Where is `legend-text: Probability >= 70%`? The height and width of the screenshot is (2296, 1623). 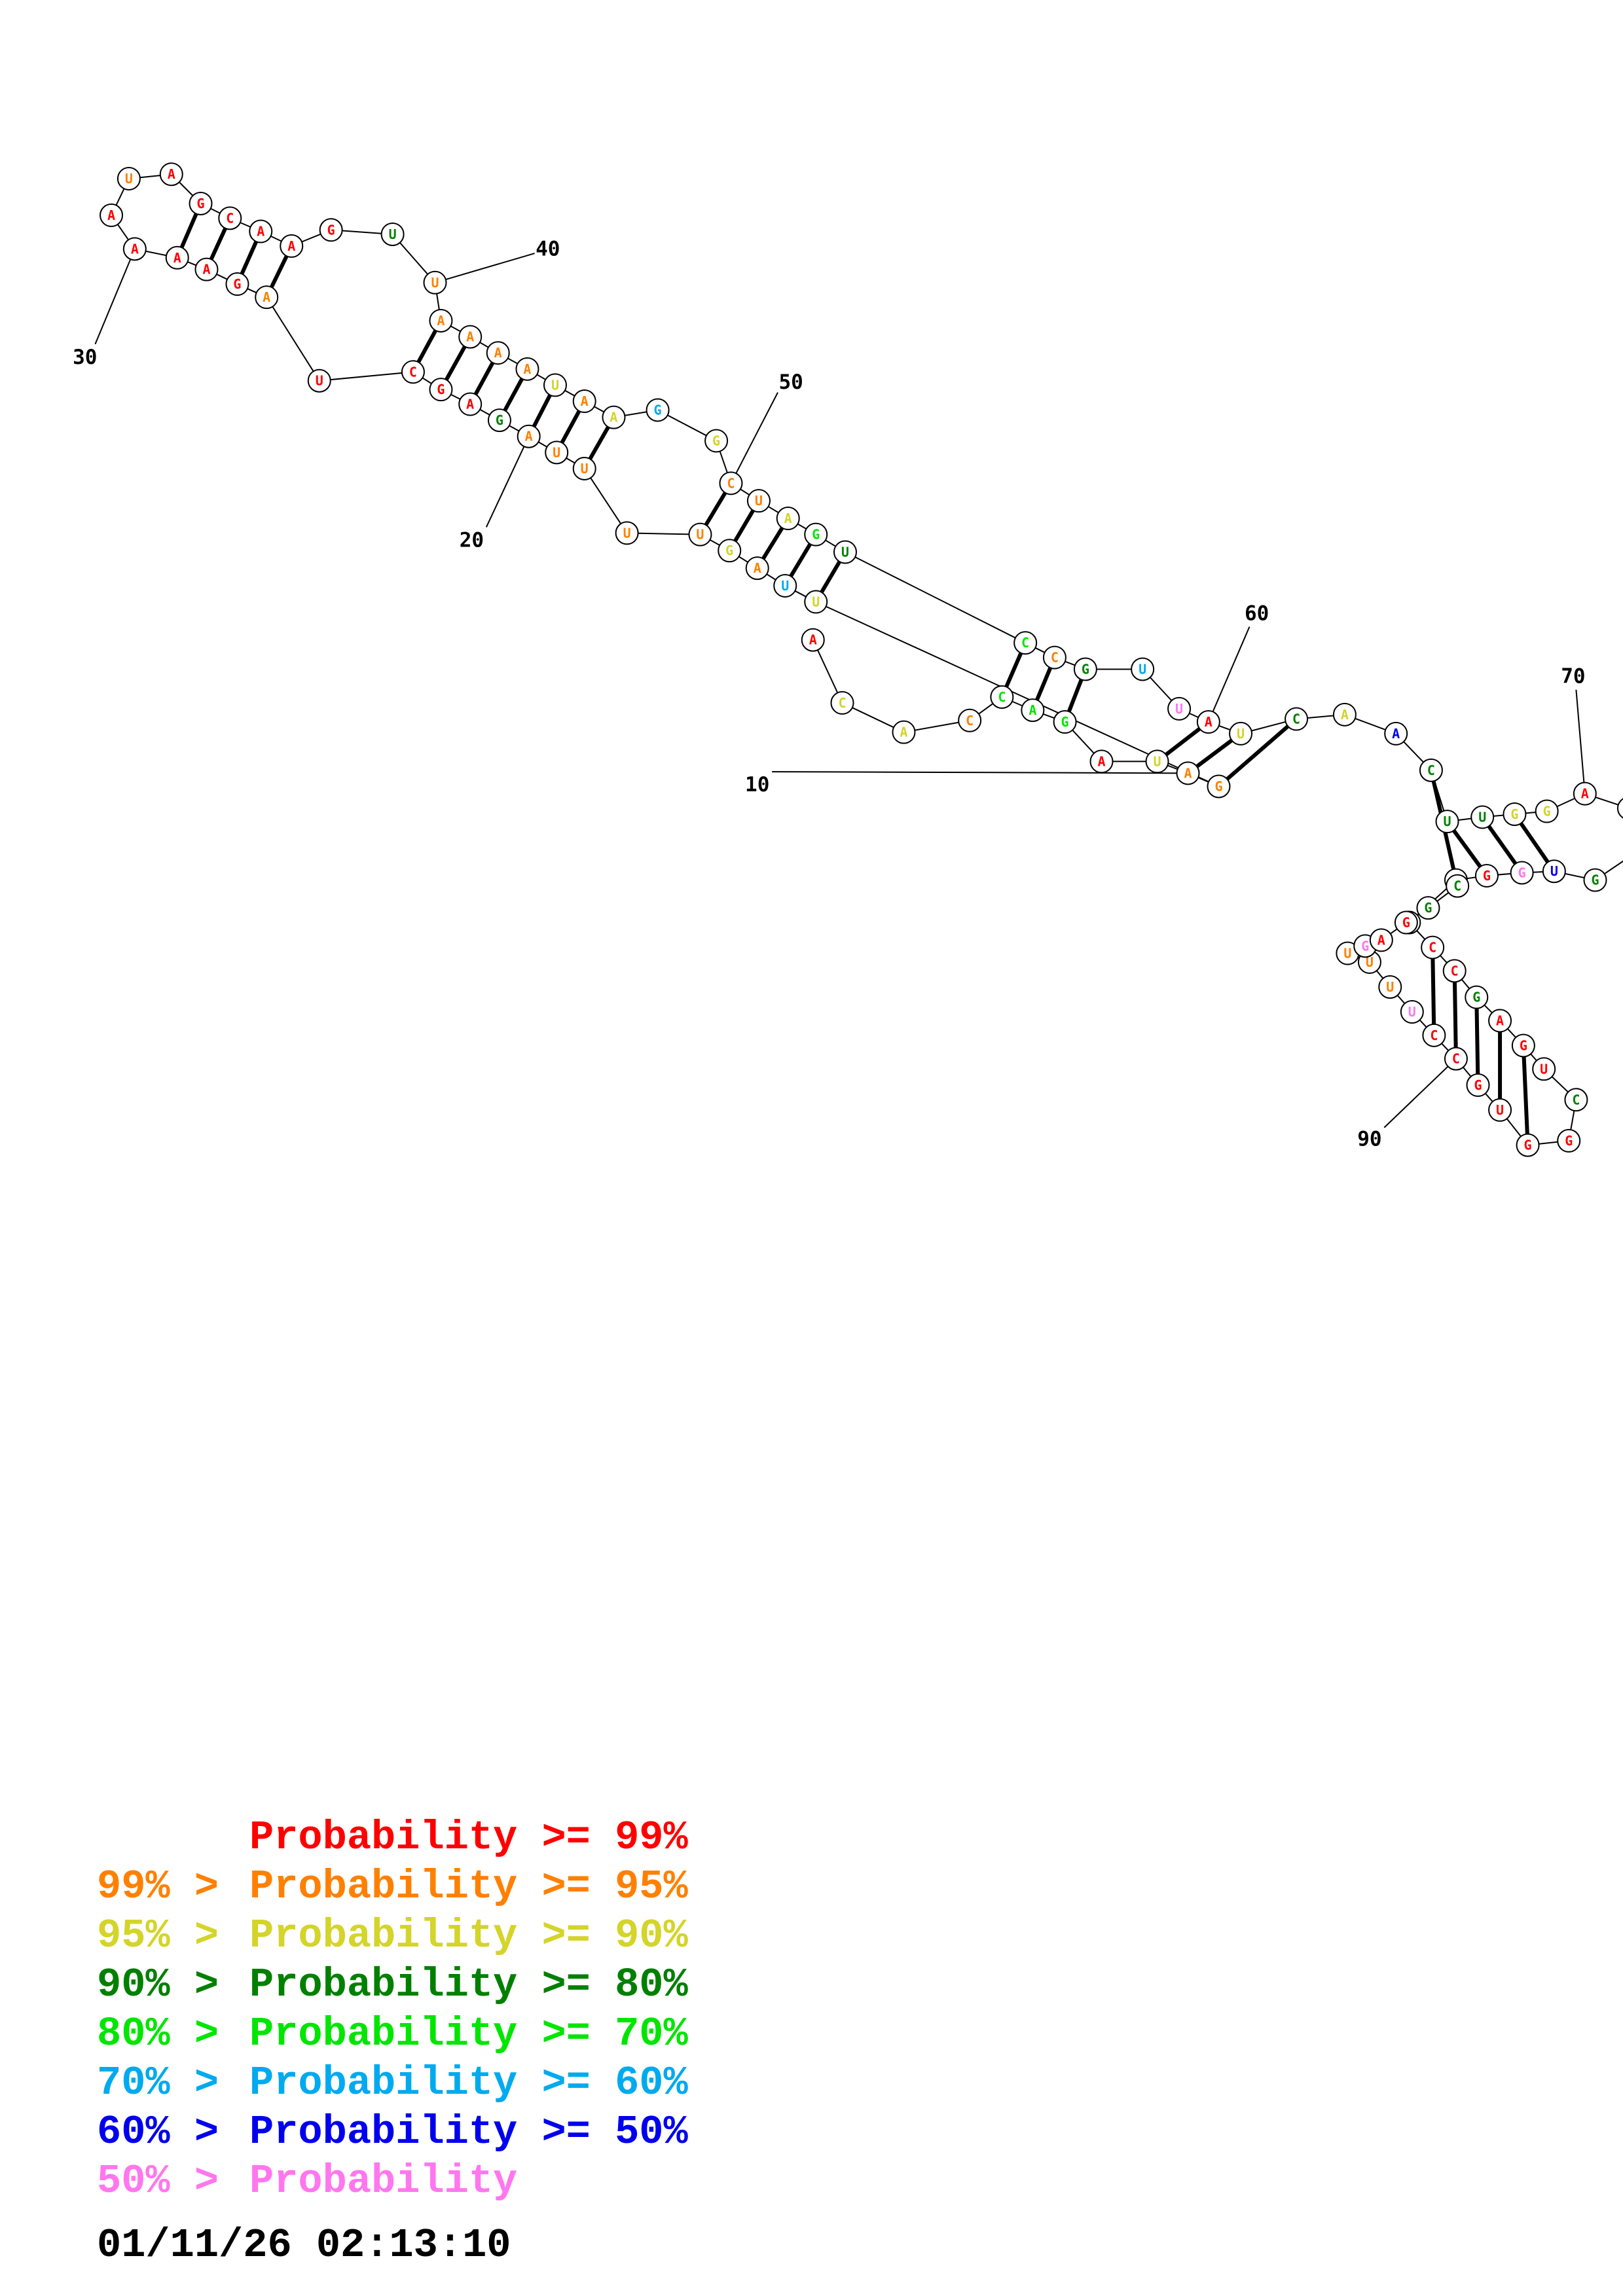
legend-text: Probability >= 70% is located at coordinates (468, 2034).